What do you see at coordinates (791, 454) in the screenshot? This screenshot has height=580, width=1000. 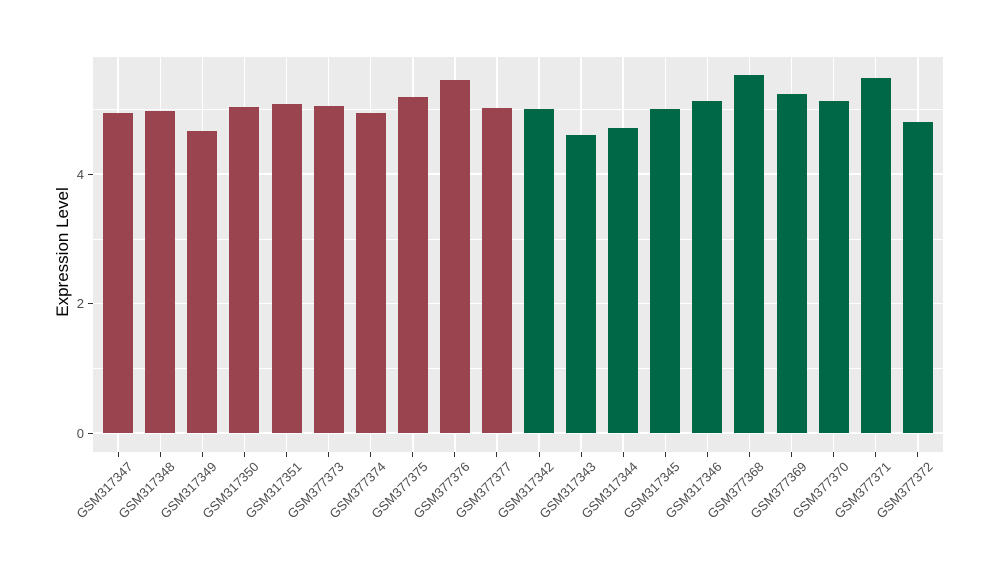 I see `x-tick-mark-GSM377369` at bounding box center [791, 454].